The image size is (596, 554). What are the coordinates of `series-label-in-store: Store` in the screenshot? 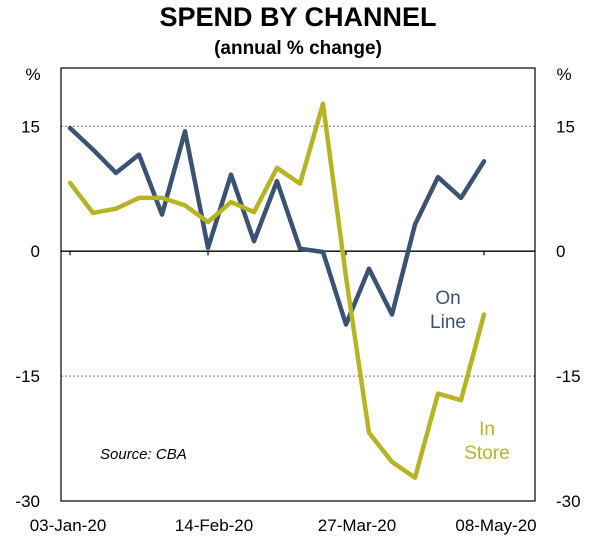 It's located at (486, 453).